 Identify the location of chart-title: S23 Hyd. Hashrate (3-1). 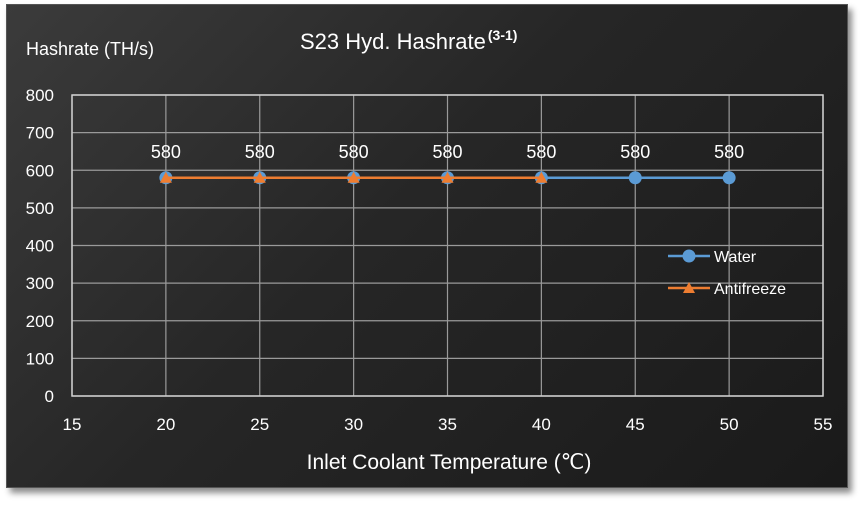
(408, 40).